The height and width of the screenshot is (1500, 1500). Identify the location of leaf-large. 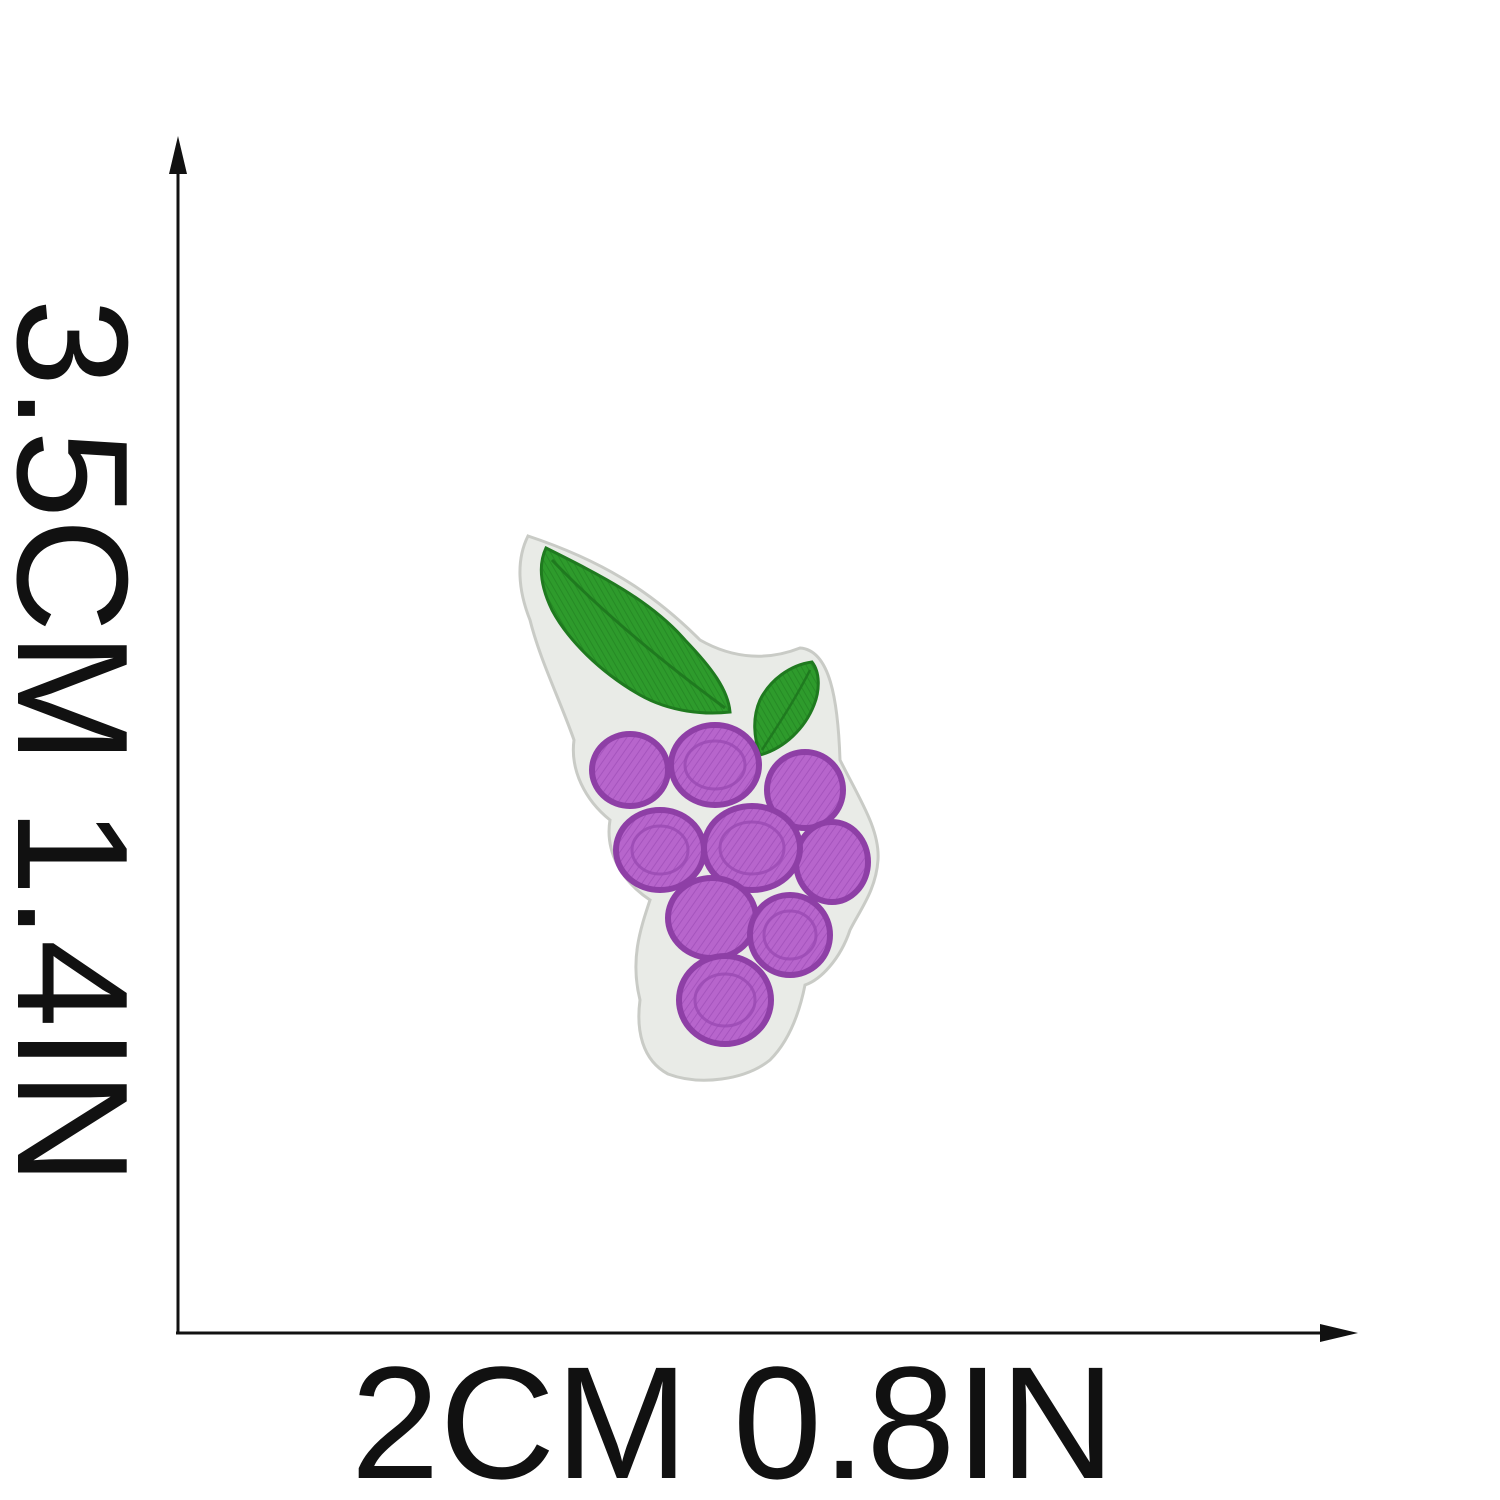
(635, 630).